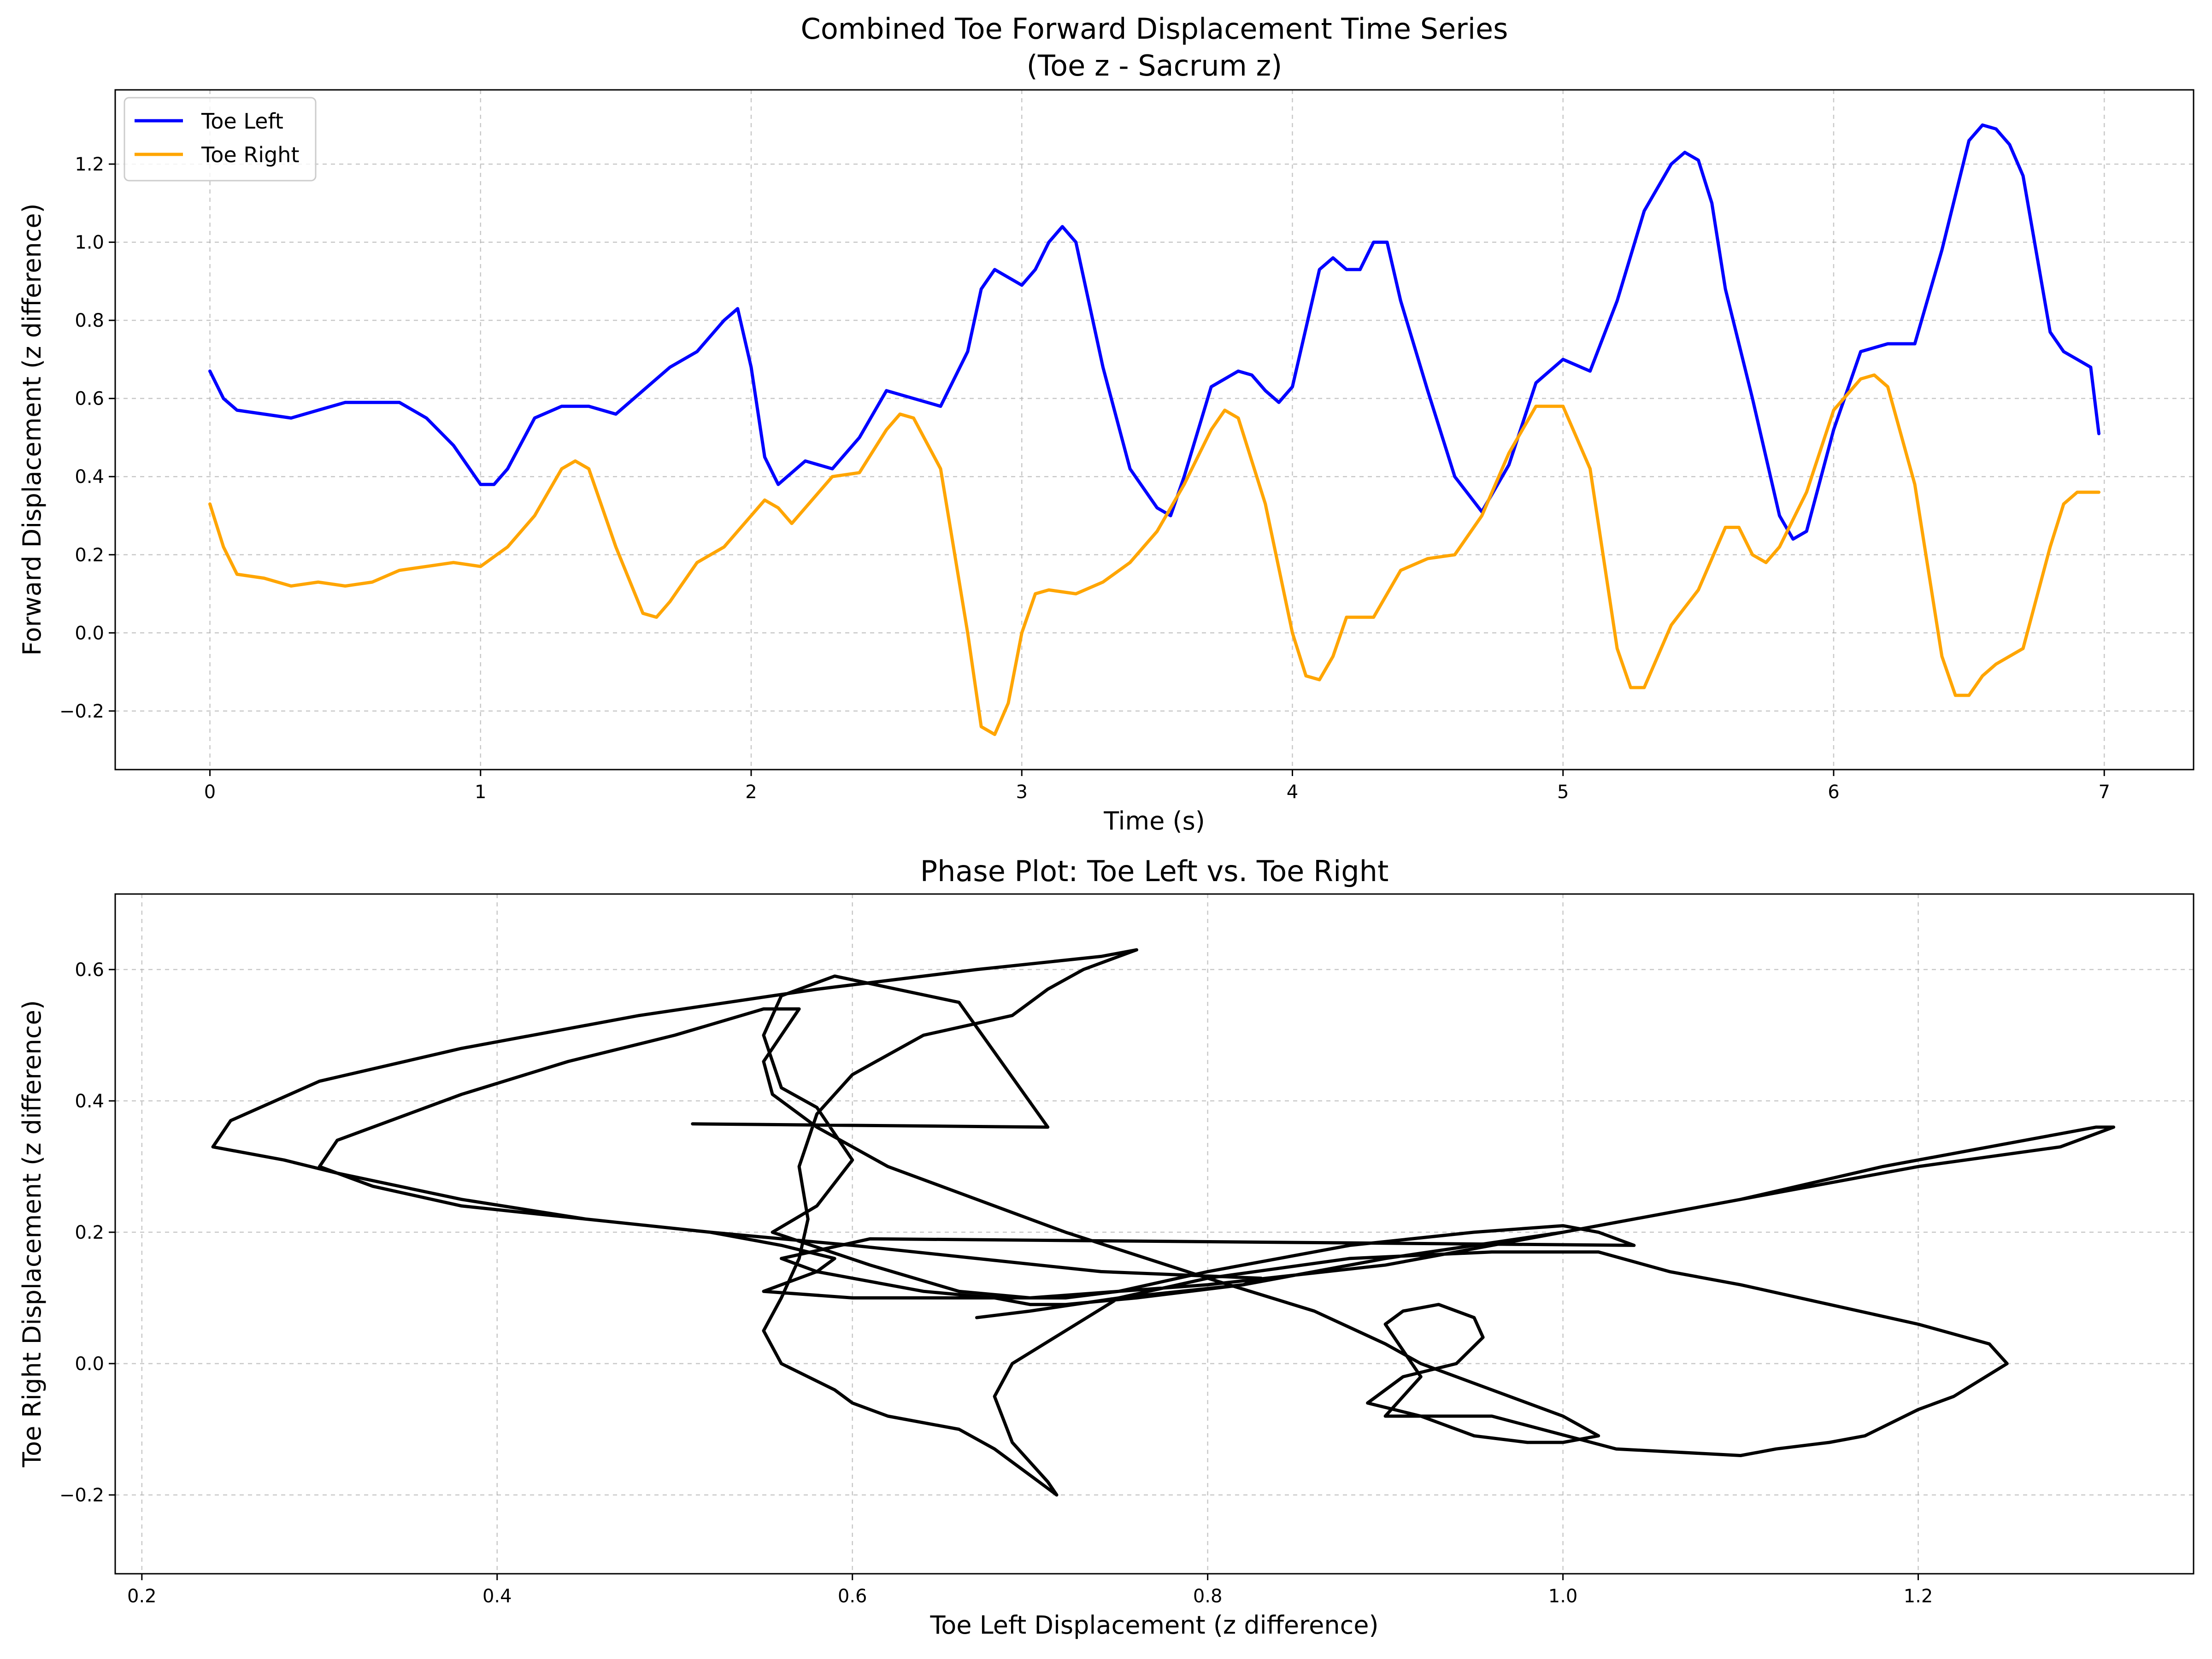  Describe the element at coordinates (89, 1101) in the screenshot. I see `phase-plot-y-tick-label: 0.4` at that location.